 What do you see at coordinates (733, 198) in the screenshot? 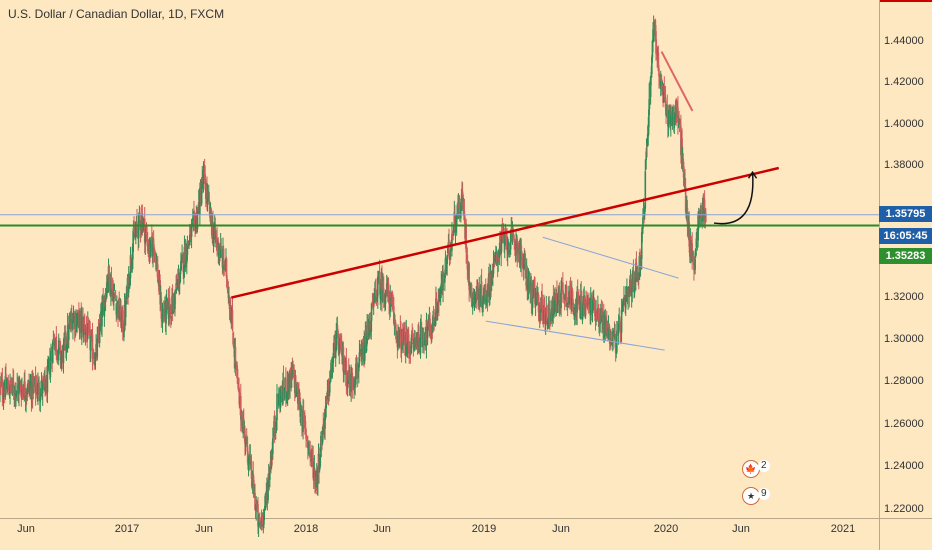
I see `projection-arrow` at bounding box center [733, 198].